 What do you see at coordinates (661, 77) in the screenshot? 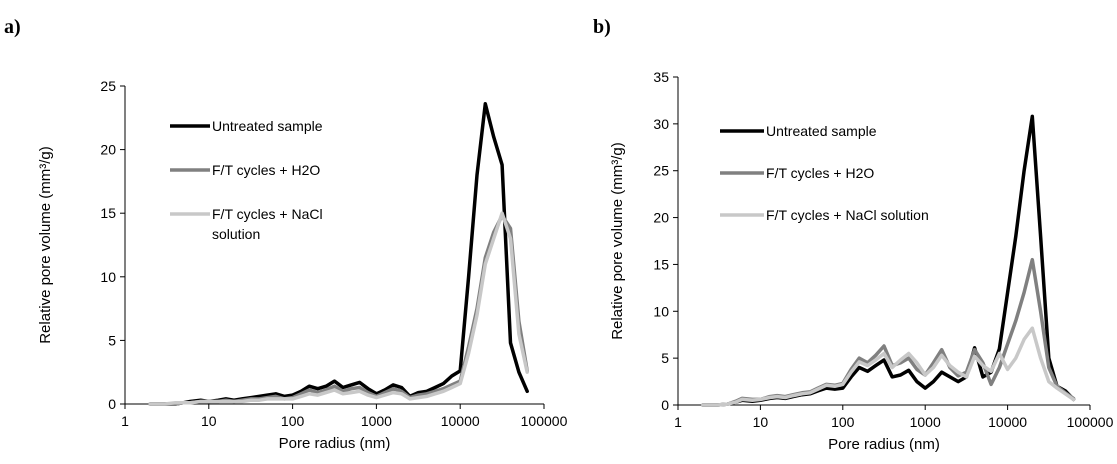
I see `y-tick-label: 35` at bounding box center [661, 77].